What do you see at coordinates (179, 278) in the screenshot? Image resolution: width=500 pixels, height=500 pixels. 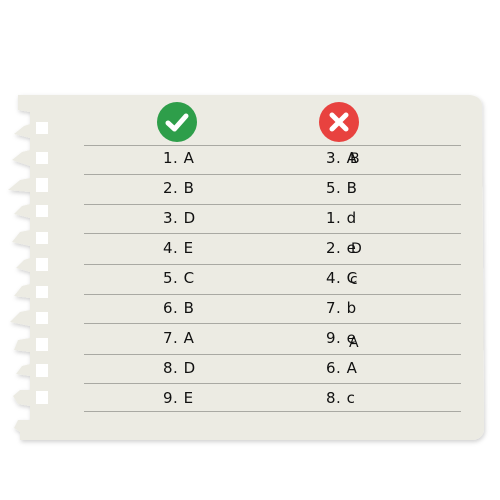 I see `correct-answer: 5. C` at bounding box center [179, 278].